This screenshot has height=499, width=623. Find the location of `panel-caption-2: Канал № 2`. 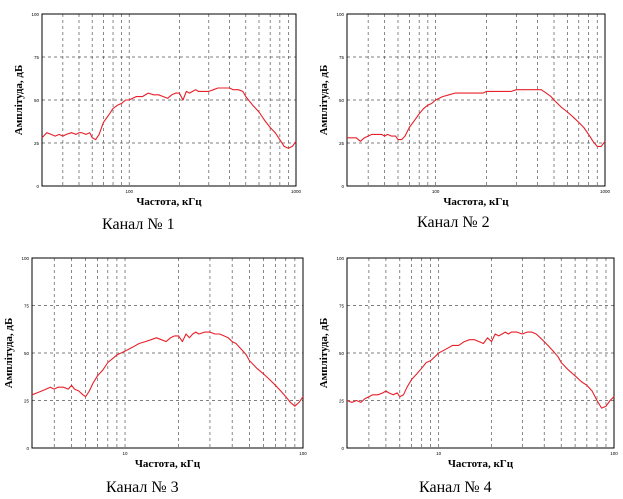

panel-caption-2: Канал № 2 is located at coordinates (453, 222).